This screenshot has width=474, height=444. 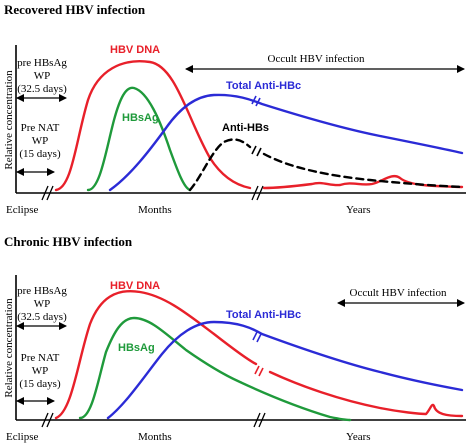 What do you see at coordinates (245, 128) in the screenshot?
I see `anti-hbs-label: Anti-HBs` at bounding box center [245, 128].